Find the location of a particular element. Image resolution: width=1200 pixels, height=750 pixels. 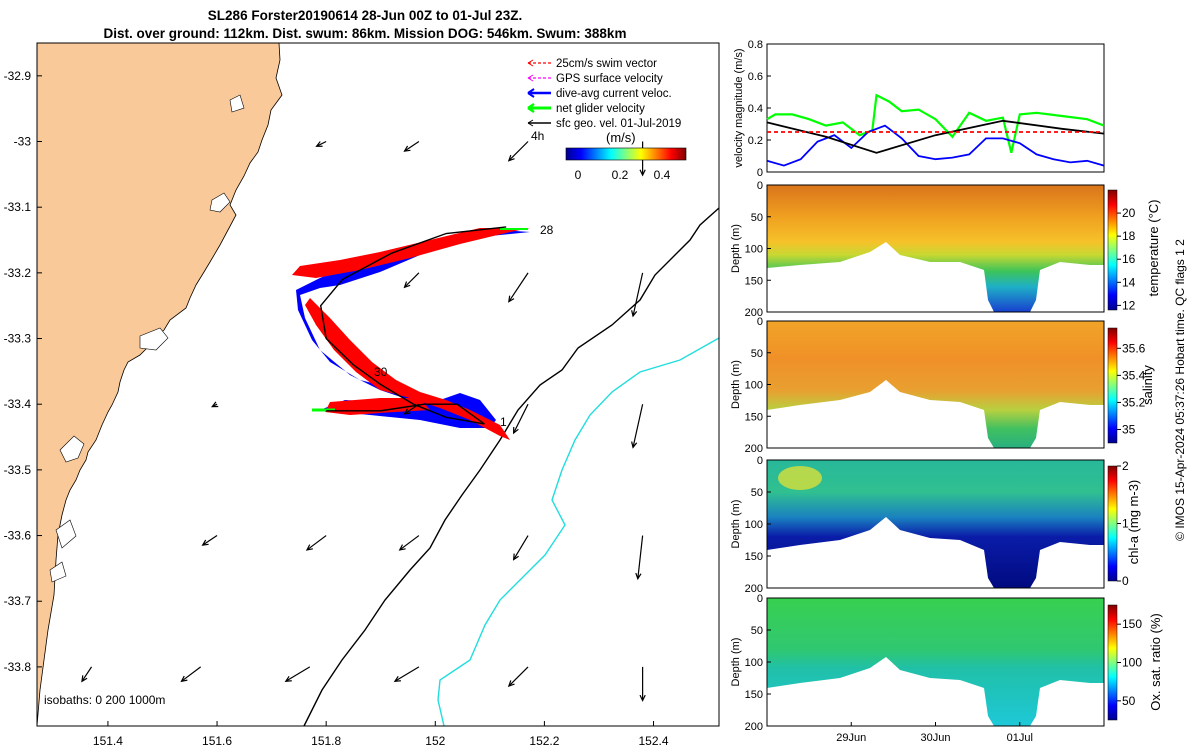

colorbar-tick-label: 50 is located at coordinates (1129, 701).